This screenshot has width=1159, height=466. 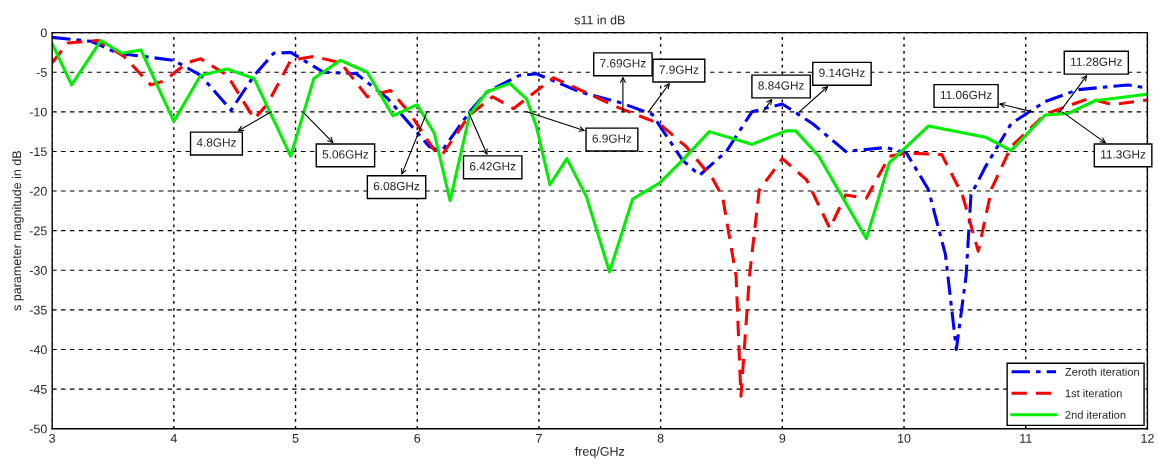 What do you see at coordinates (1102, 371) in the screenshot?
I see `legend-label: Zeroth iteration` at bounding box center [1102, 371].